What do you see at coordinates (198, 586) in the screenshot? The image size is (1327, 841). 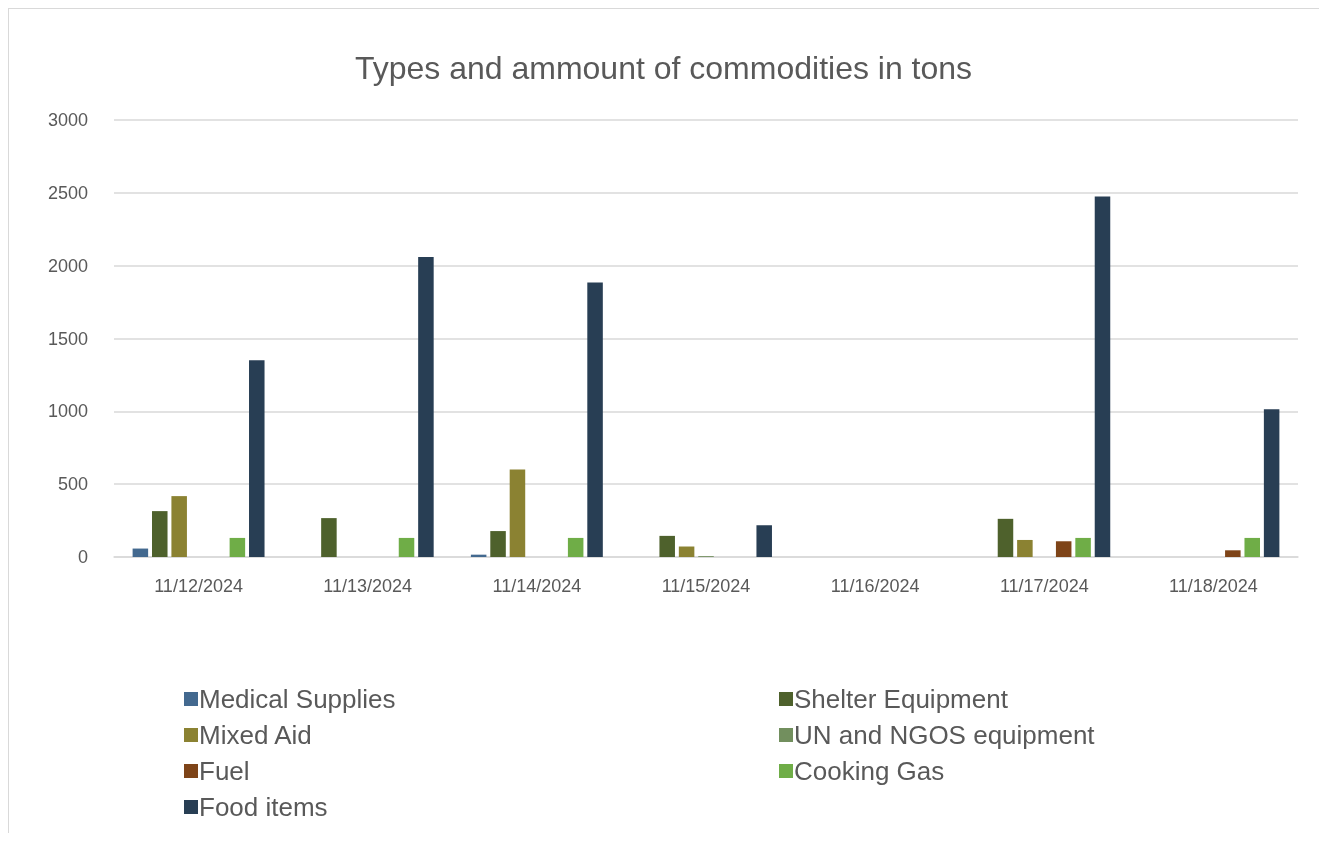 I see `x-tick-label: 11/12/2024` at bounding box center [198, 586].